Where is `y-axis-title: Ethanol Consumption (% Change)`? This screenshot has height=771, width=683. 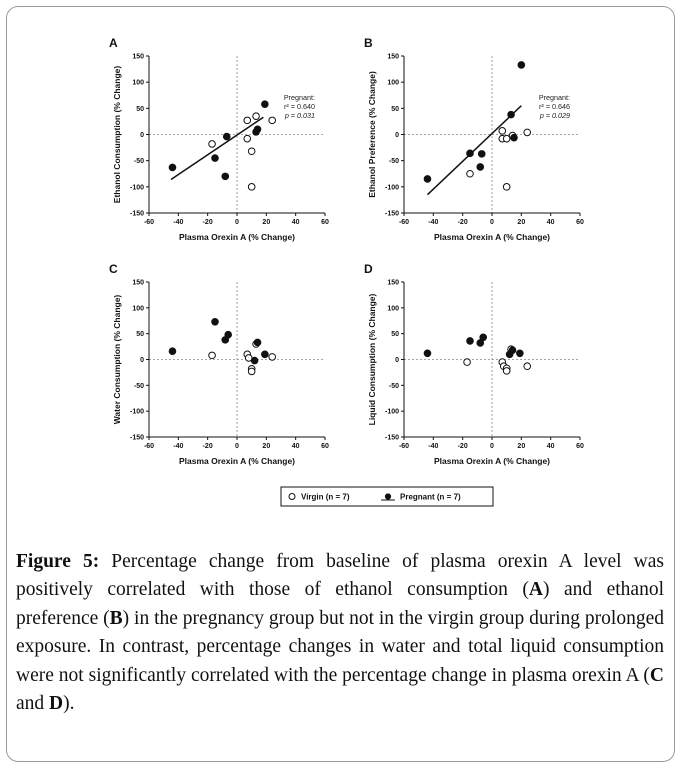
y-axis-title: Ethanol Consumption (% Change) is located at coordinates (117, 135).